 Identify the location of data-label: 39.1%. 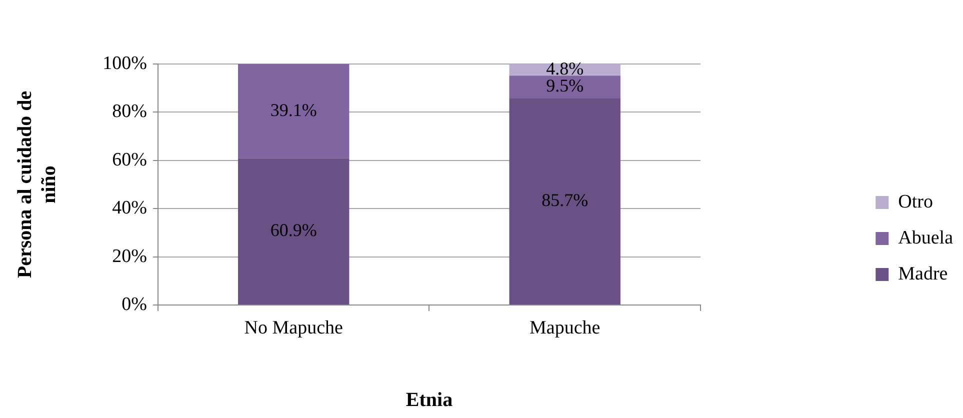
(293, 110).